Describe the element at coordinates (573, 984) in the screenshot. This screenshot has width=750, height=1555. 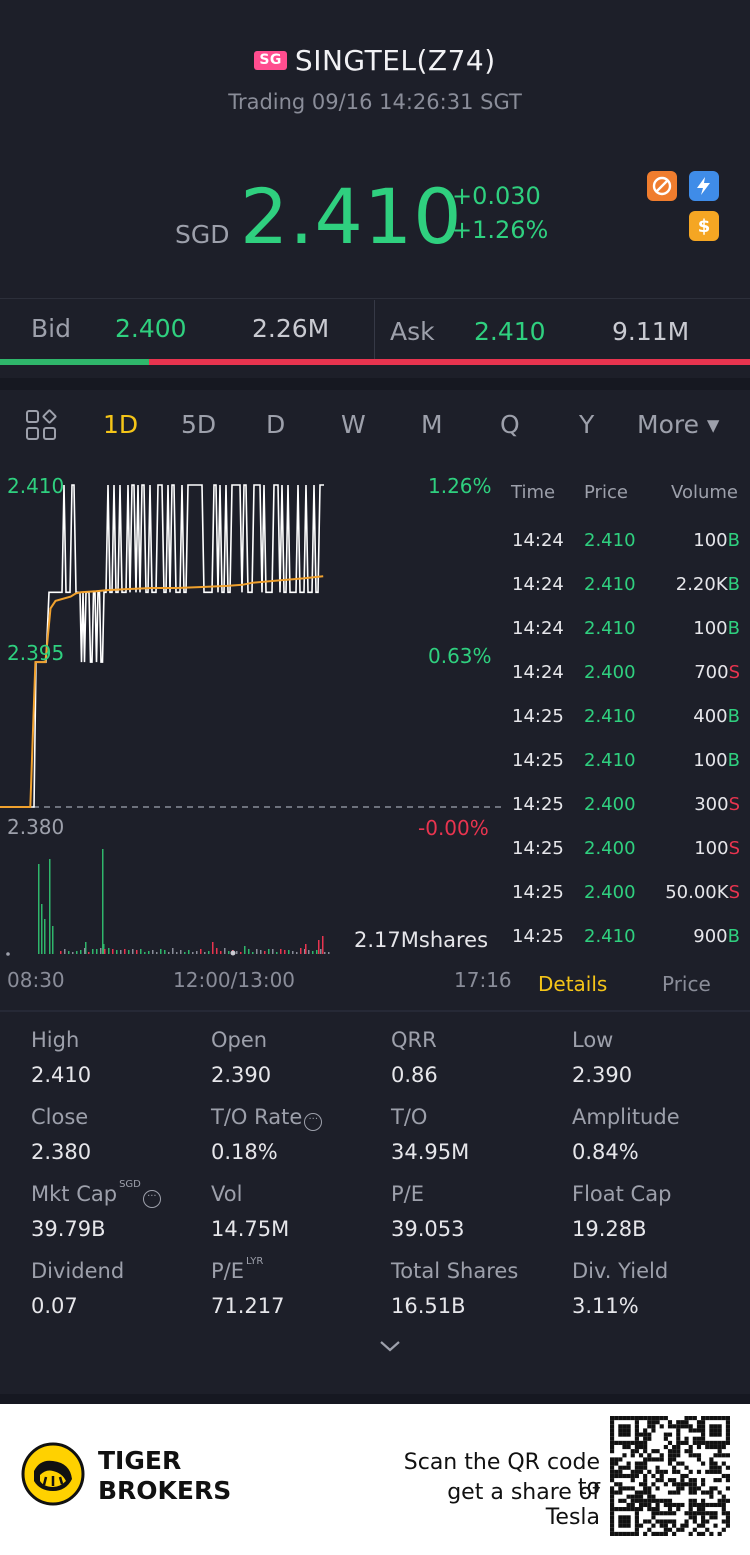
I see `tab-details: Details` at that location.